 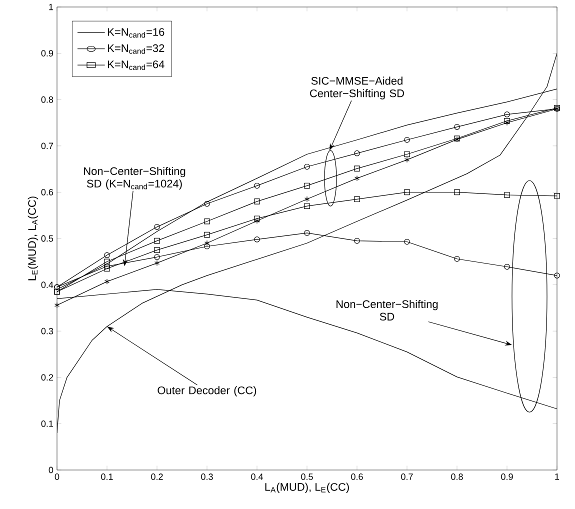 What do you see at coordinates (47, 53) in the screenshot?
I see `y-tick-label: 0.9` at bounding box center [47, 53].